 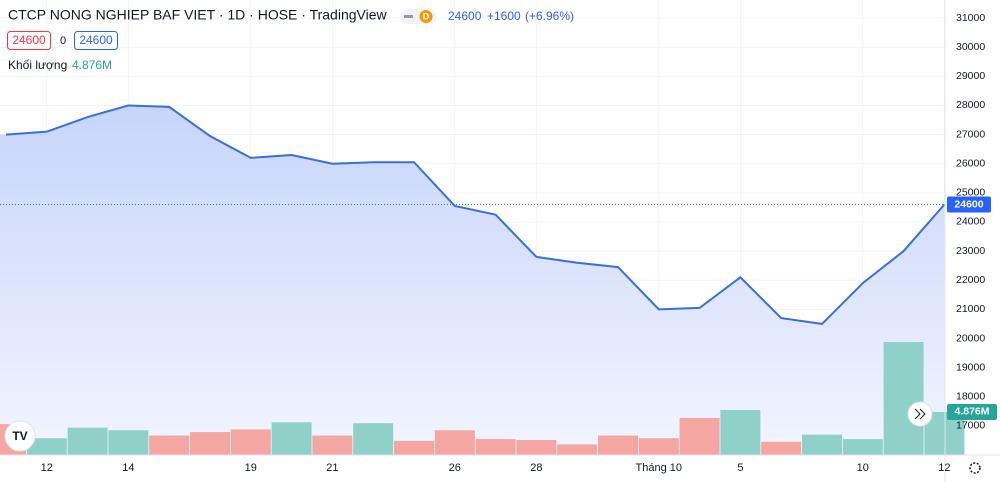 I want to click on sell-box, so click(x=29, y=40).